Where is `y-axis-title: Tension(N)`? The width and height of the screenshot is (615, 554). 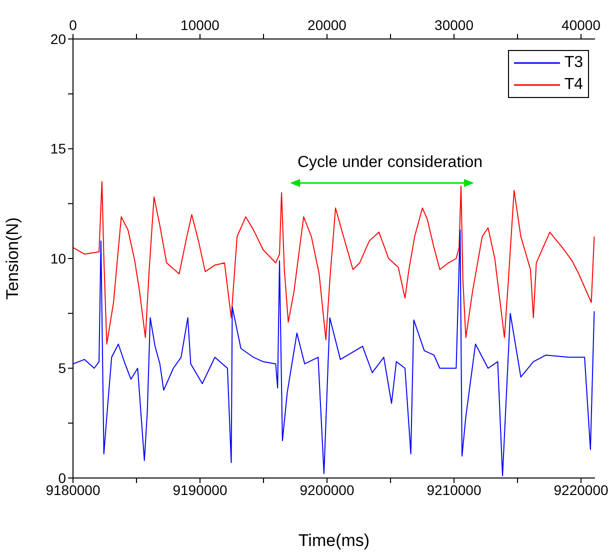 y-axis-title: Tension(N) is located at coordinates (12, 258).